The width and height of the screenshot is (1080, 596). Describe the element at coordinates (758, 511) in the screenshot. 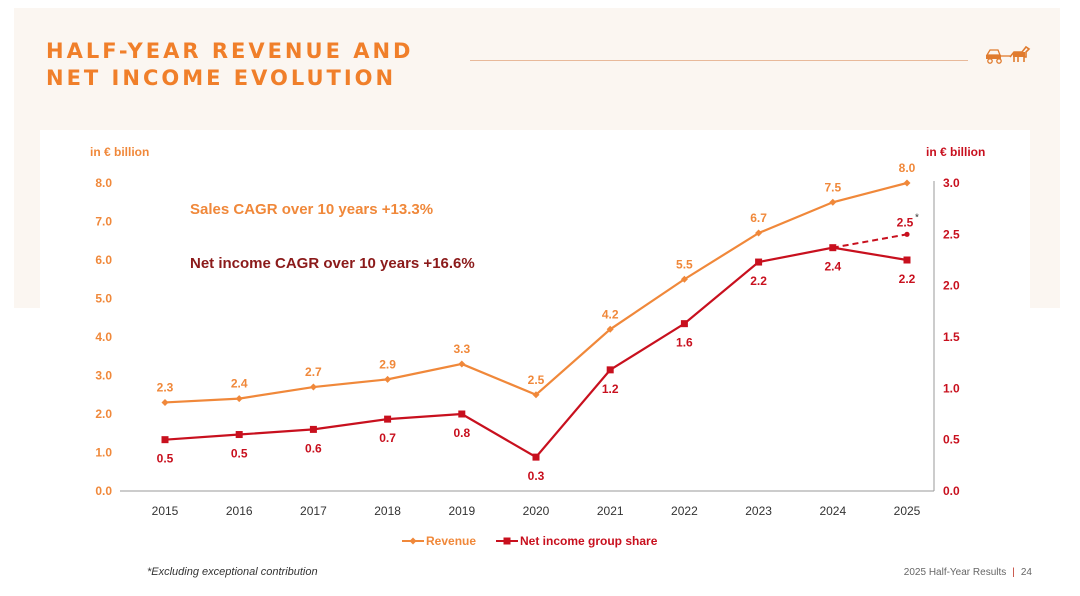

I see `x-axis-tick-label: 2023` at that location.